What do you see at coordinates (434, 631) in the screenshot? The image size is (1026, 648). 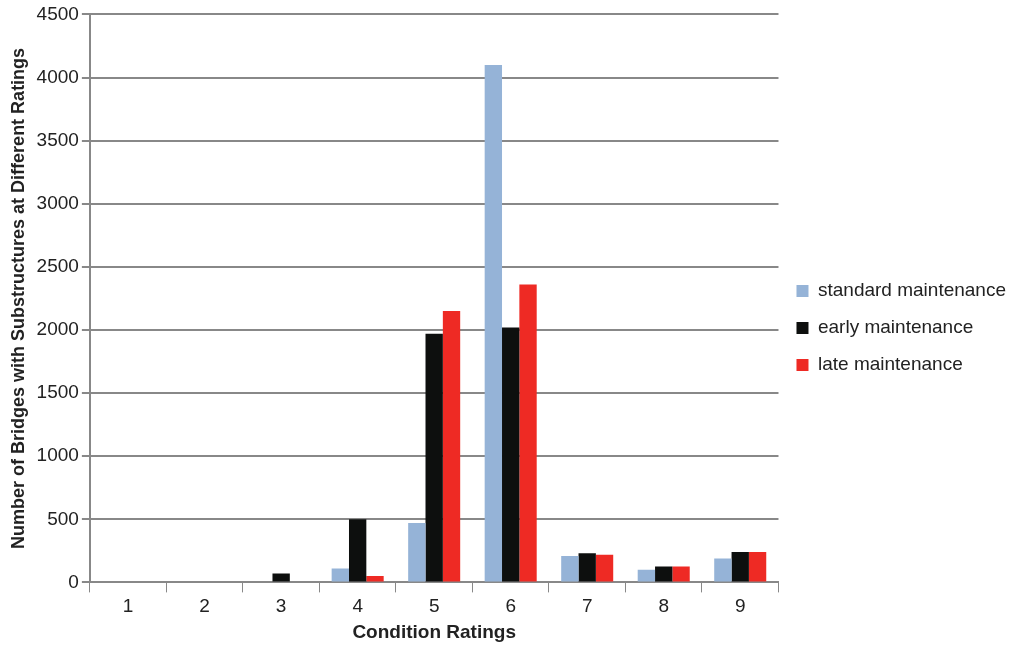 I see `x-axis-title: Condition Ratings` at bounding box center [434, 631].